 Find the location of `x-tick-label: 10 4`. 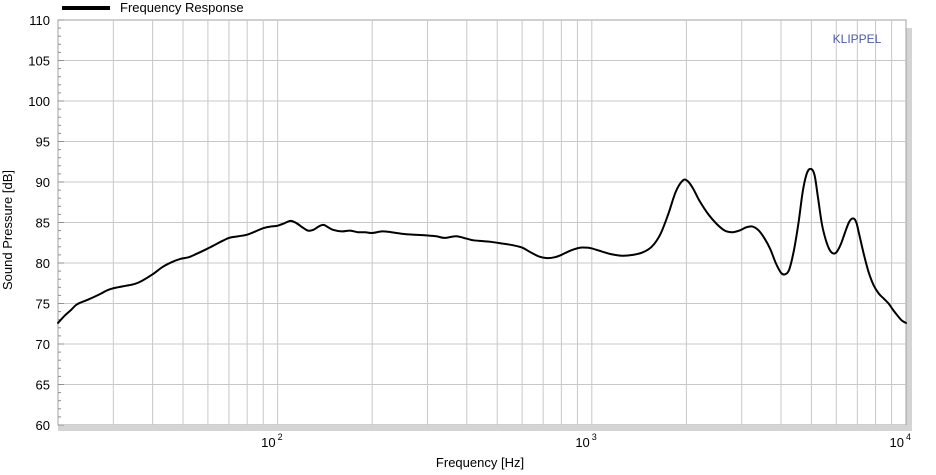

x-tick-label: 10 4 is located at coordinates (900, 441).